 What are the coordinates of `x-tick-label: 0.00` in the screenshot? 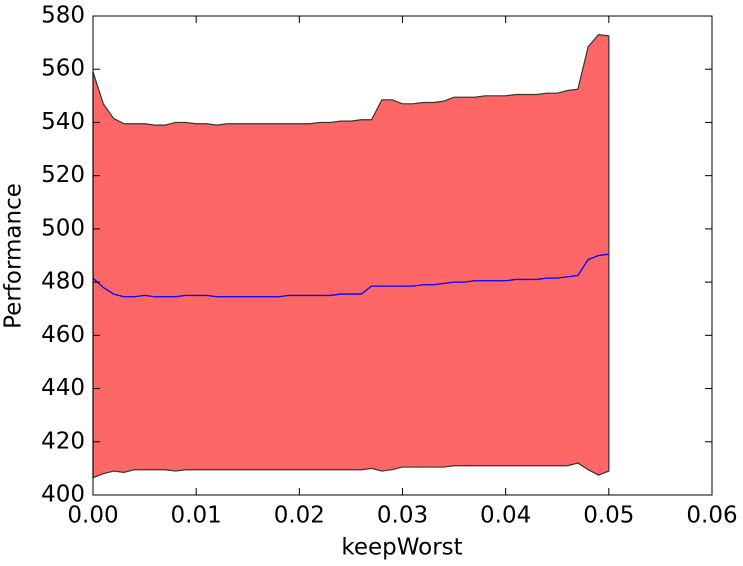 It's located at (92, 516).